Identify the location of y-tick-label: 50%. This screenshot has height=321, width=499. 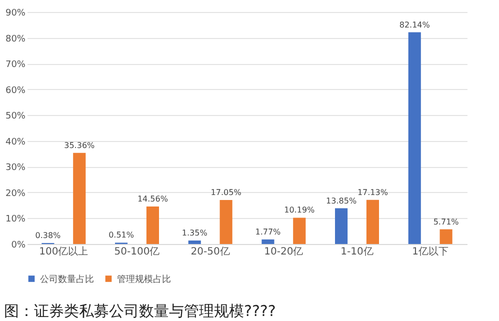
(15, 117).